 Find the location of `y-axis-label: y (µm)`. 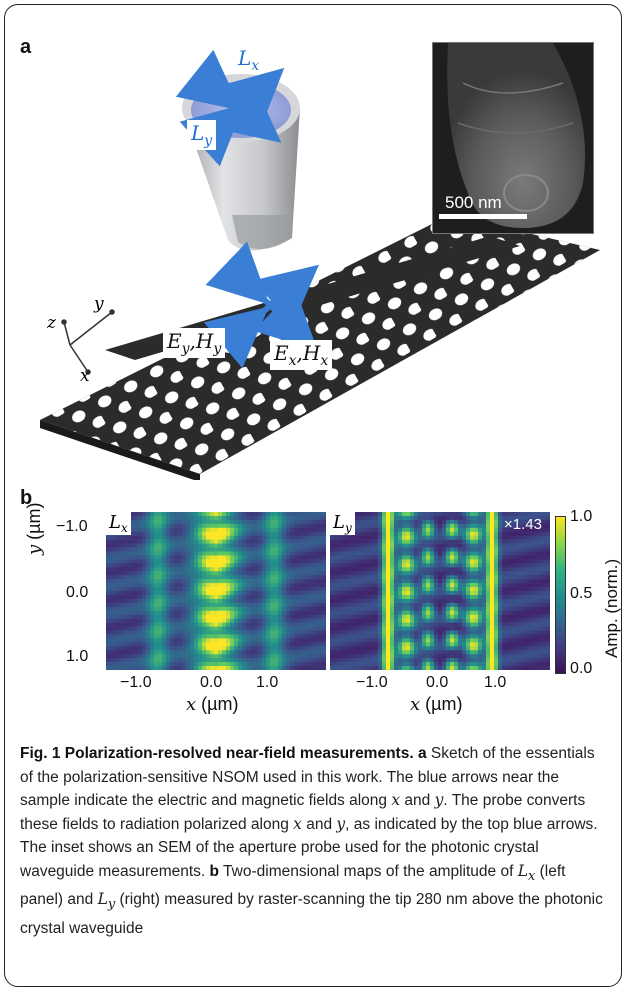

y-axis-label: y (µm) is located at coordinates (34, 528).